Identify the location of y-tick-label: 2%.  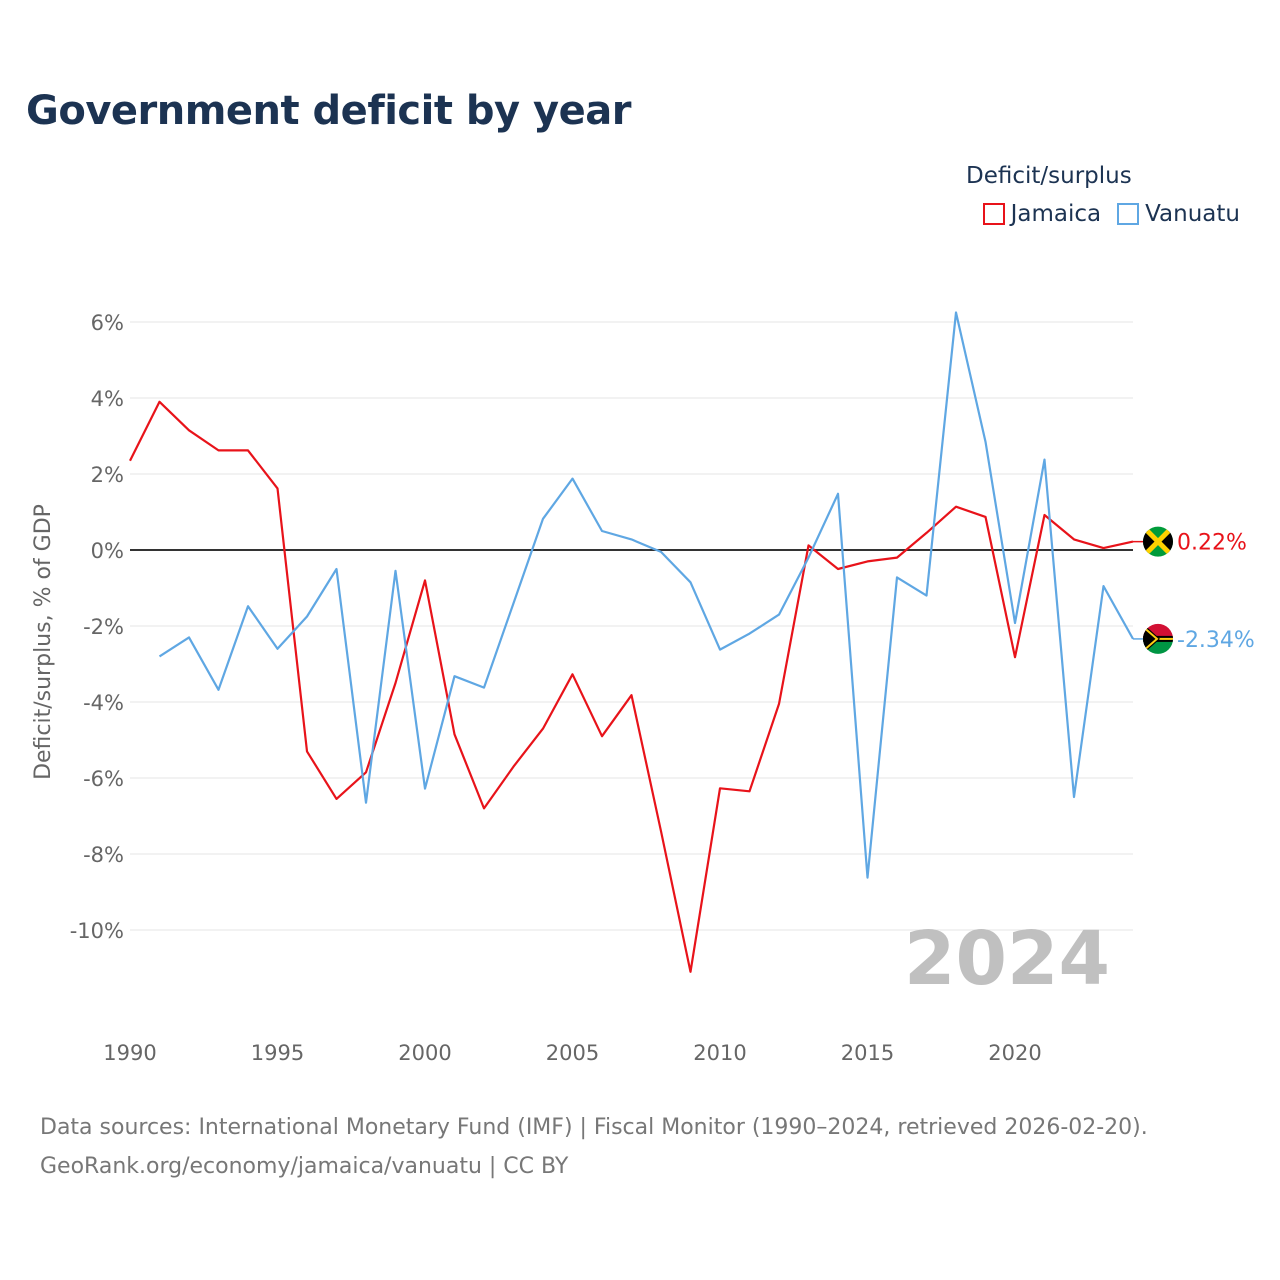
(107, 475).